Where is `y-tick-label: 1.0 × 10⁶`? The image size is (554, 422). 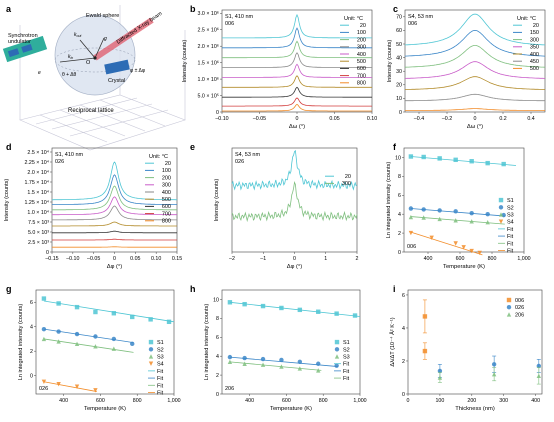 y-tick-label: 1.0 × 10⁶ is located at coordinates (208, 80).